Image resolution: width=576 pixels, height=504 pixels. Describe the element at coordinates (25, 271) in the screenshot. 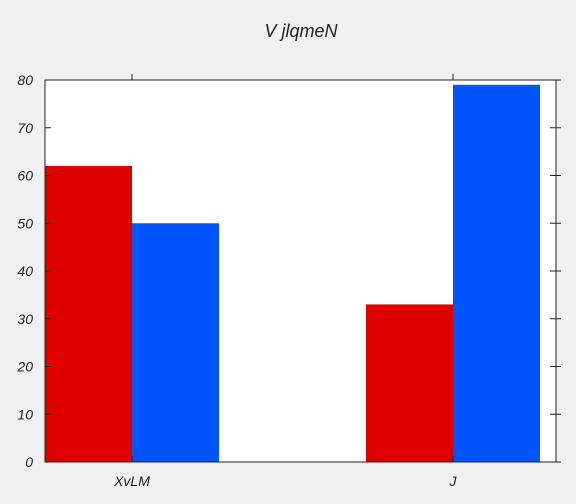

I see `y-tick-label: 40` at that location.